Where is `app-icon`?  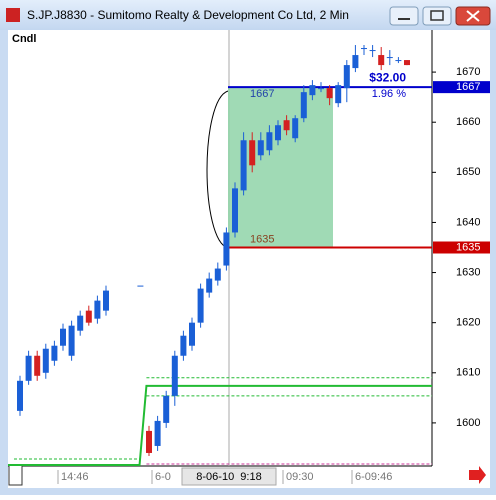 app-icon is located at coordinates (13, 15).